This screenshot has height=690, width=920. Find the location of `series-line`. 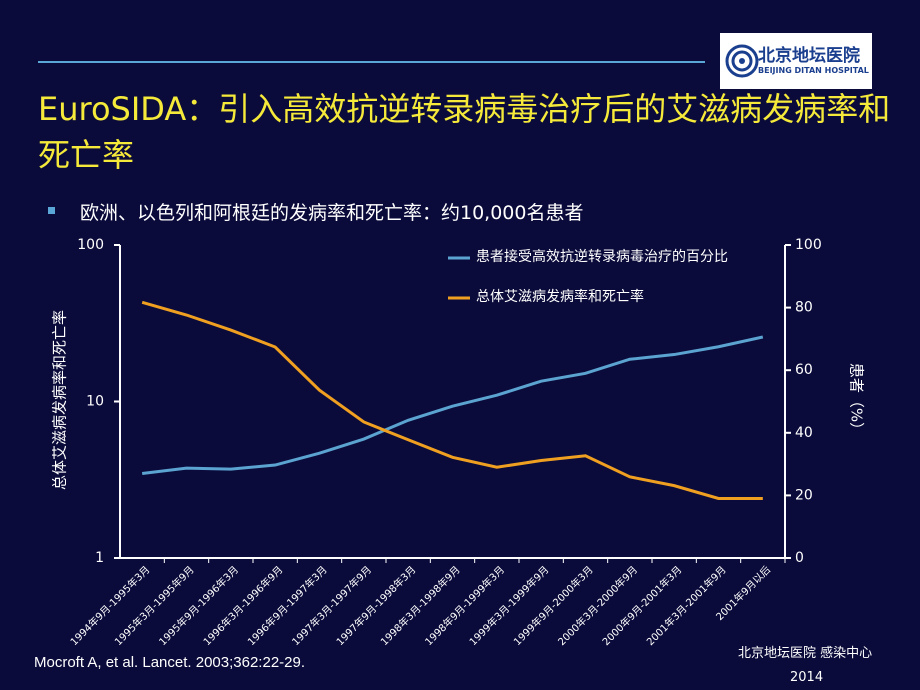

series-line is located at coordinates (452, 405).